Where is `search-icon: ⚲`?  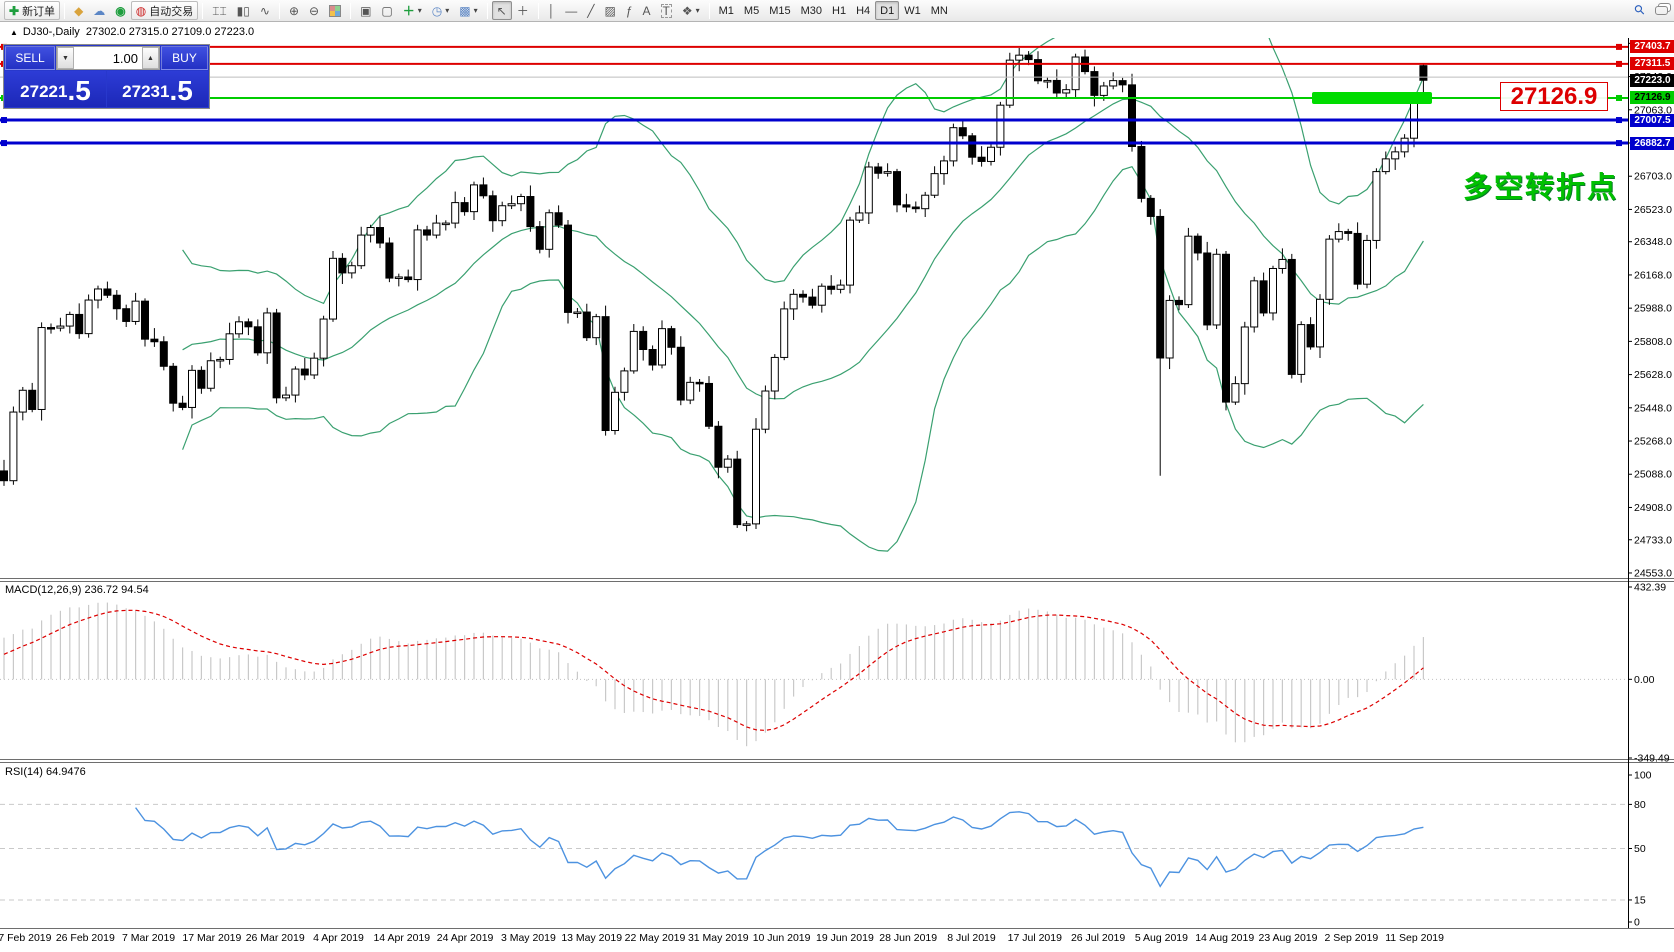 search-icon: ⚲ is located at coordinates (1640, 9).